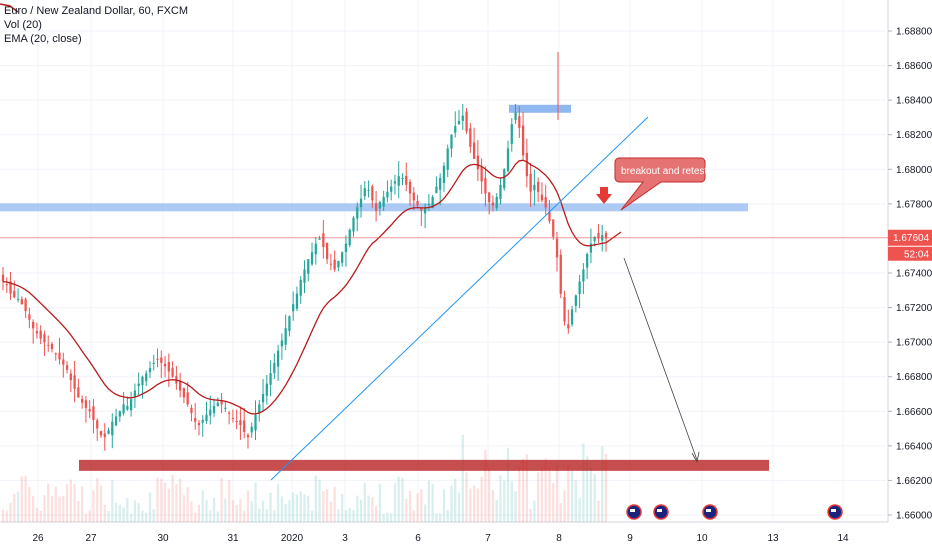 This screenshot has width=932, height=550. What do you see at coordinates (914, 135) in the screenshot?
I see `y-tick-label: 1.68200` at bounding box center [914, 135].